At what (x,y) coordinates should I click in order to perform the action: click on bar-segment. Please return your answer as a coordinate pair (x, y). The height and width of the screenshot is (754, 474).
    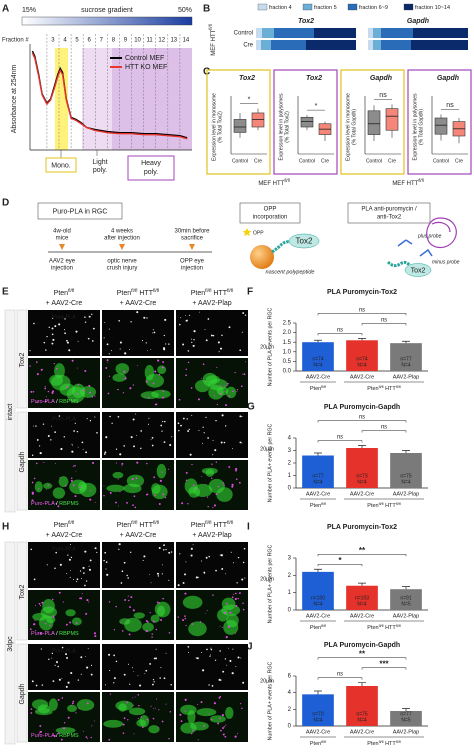
    Looking at the image, I should click on (266, 45).